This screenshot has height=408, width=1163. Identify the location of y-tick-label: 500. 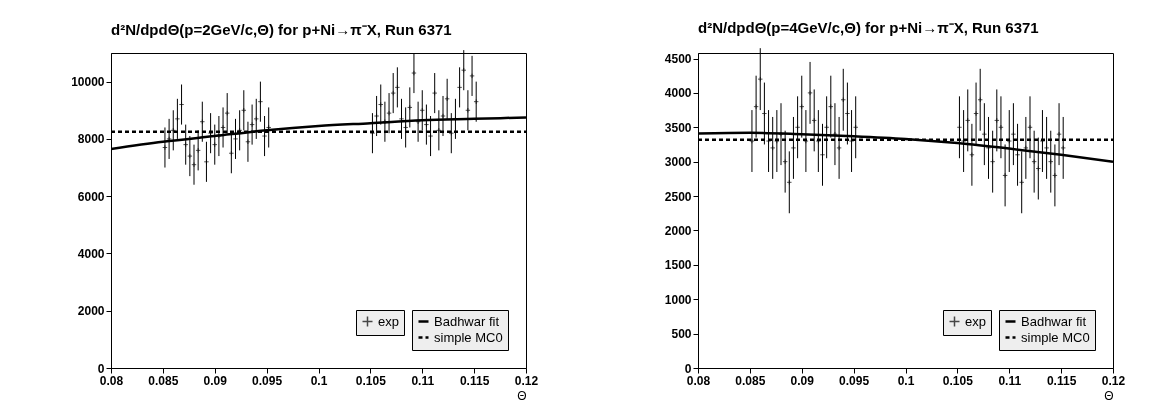
(681, 334).